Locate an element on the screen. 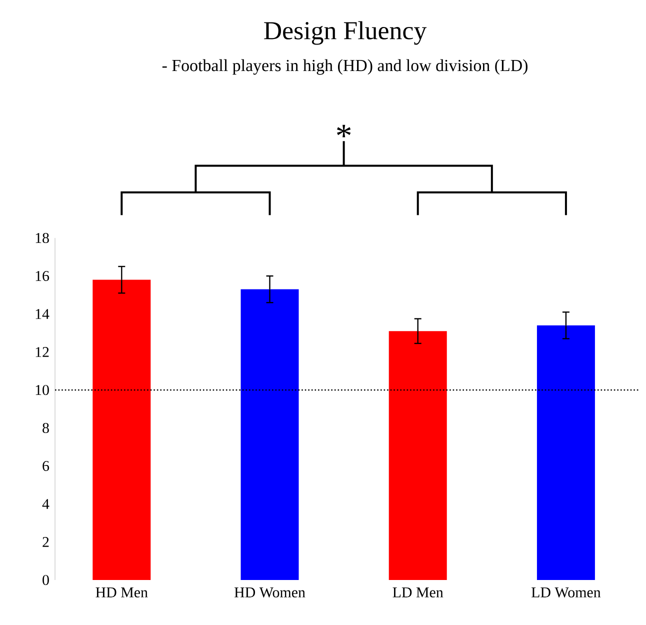 This screenshot has height=625, width=646. y-tick-label: 8 is located at coordinates (45, 428).